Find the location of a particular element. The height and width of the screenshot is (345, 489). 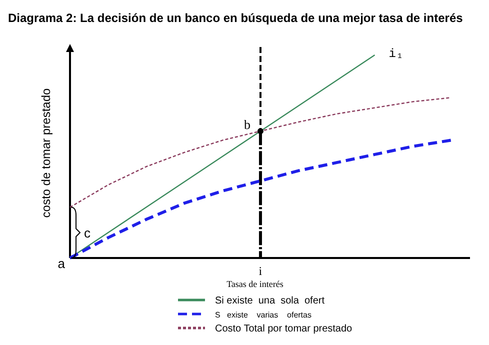

x-axis-title: Tasas de interés is located at coordinates (255, 284).